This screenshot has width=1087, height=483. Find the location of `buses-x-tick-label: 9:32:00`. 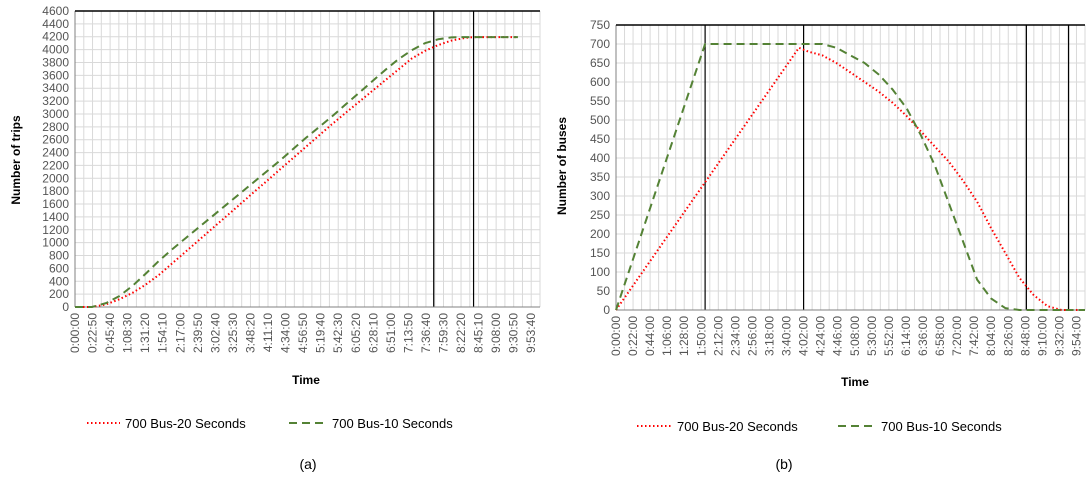

buses-x-tick-label: 9:32:00 is located at coordinates (1059, 336).